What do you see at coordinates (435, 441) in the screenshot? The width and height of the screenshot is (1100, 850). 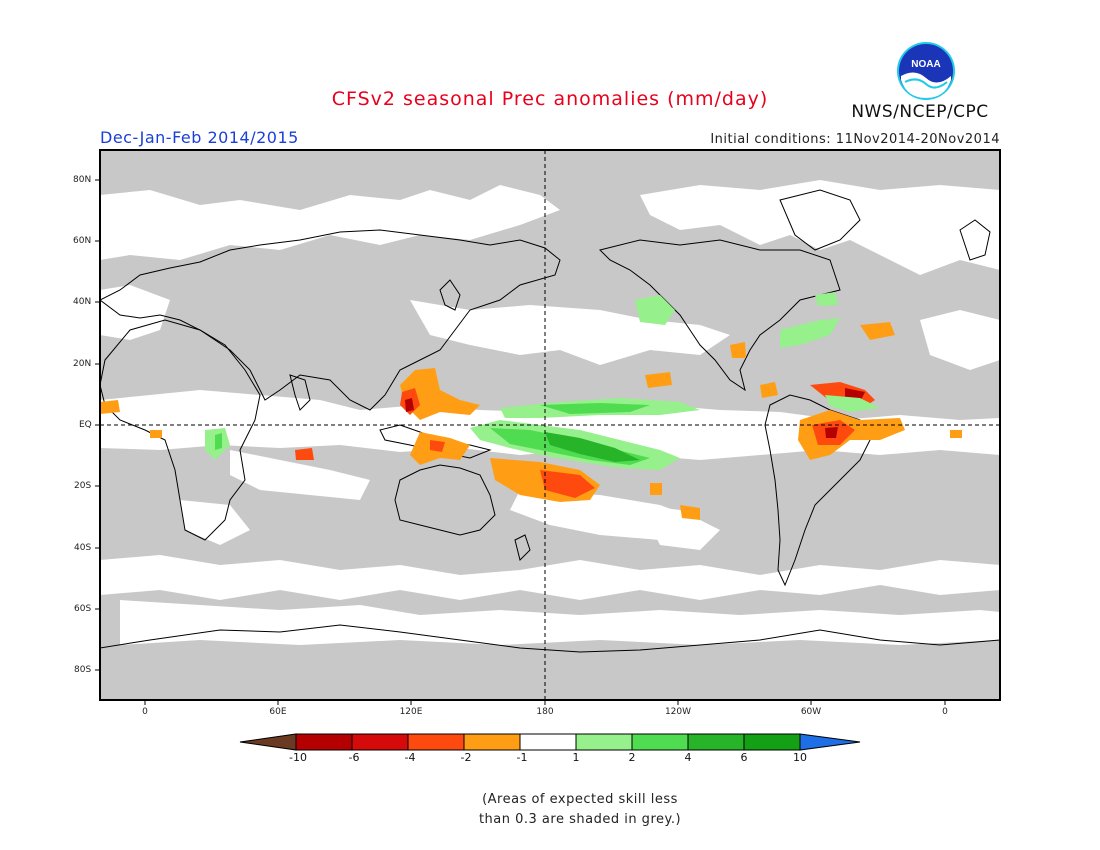 I see `maritime-continent-outline` at bounding box center [435, 441].